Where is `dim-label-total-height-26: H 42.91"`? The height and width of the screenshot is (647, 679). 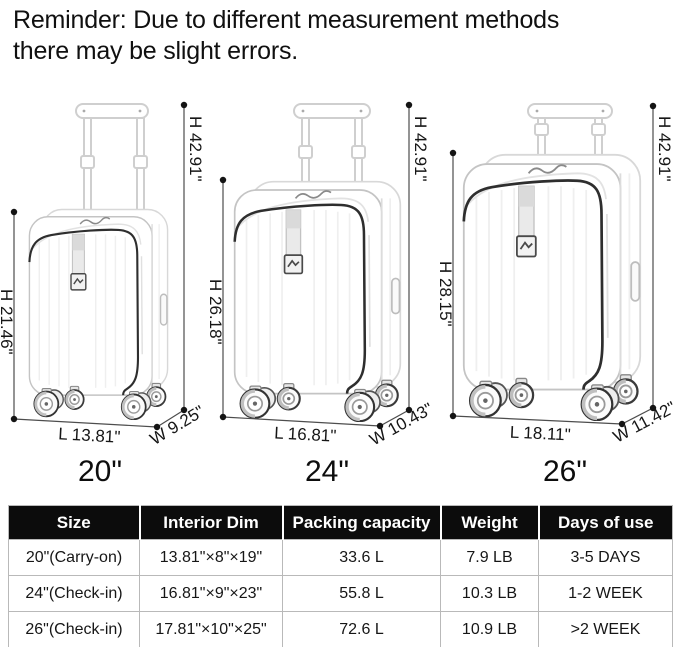 dim-label-total-height-26: H 42.91" is located at coordinates (664, 149).